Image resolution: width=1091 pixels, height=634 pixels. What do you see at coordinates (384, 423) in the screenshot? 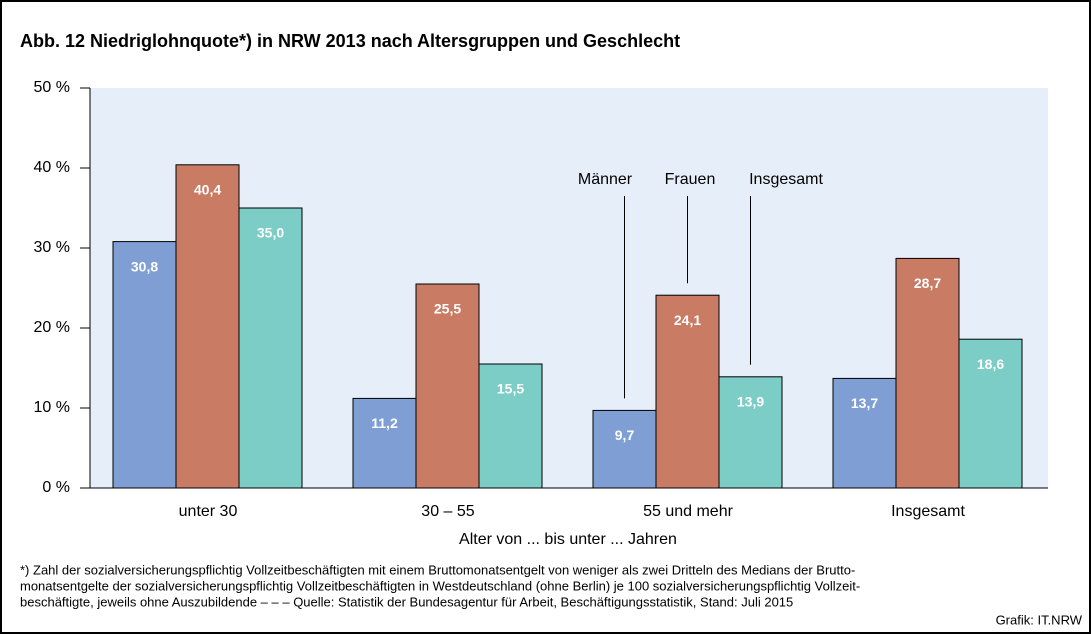
I see `value-label: 11,2` at bounding box center [384, 423].